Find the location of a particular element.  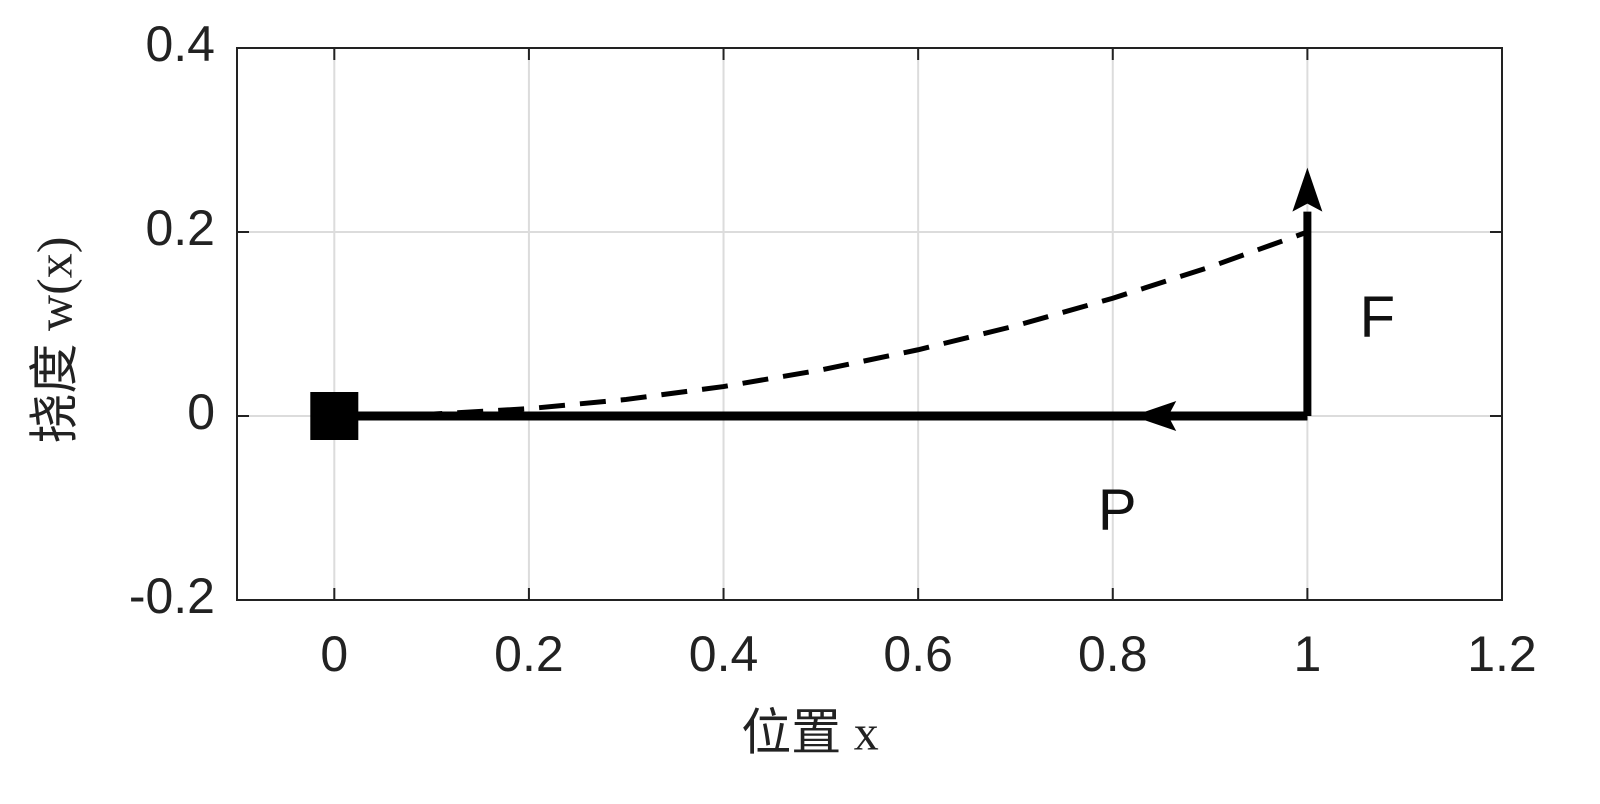

x-tick-label: 0.8 is located at coordinates (1113, 654).